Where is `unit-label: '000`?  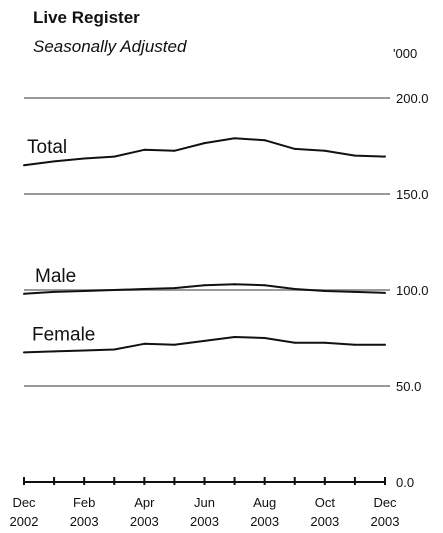
unit-label: '000 is located at coordinates (405, 53).